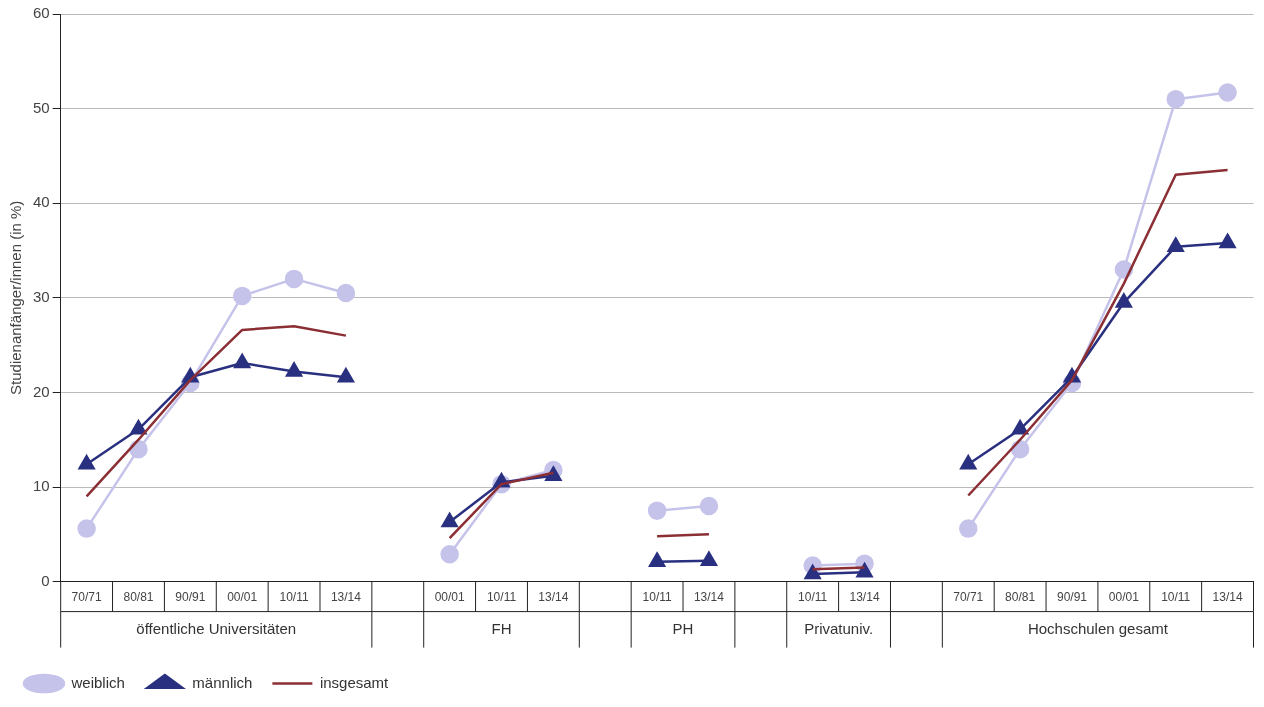  Describe the element at coordinates (839, 628) in the screenshot. I see `text: Privatuniv.` at that location.